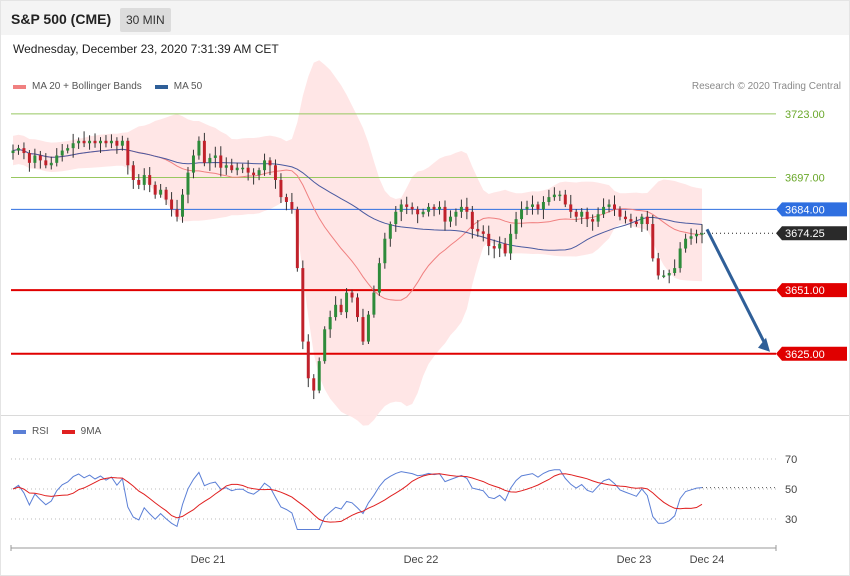  I want to click on level-label: 3651.00, so click(811, 290).